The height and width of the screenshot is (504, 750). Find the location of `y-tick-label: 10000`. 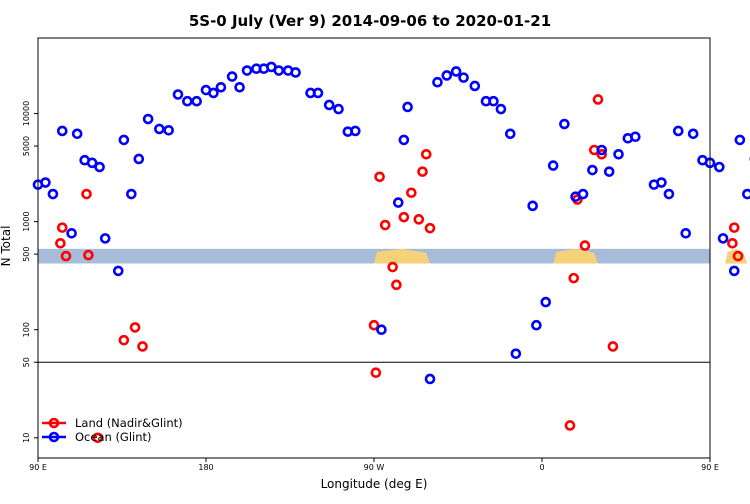

y-tick-label: 10000 is located at coordinates (26, 113).